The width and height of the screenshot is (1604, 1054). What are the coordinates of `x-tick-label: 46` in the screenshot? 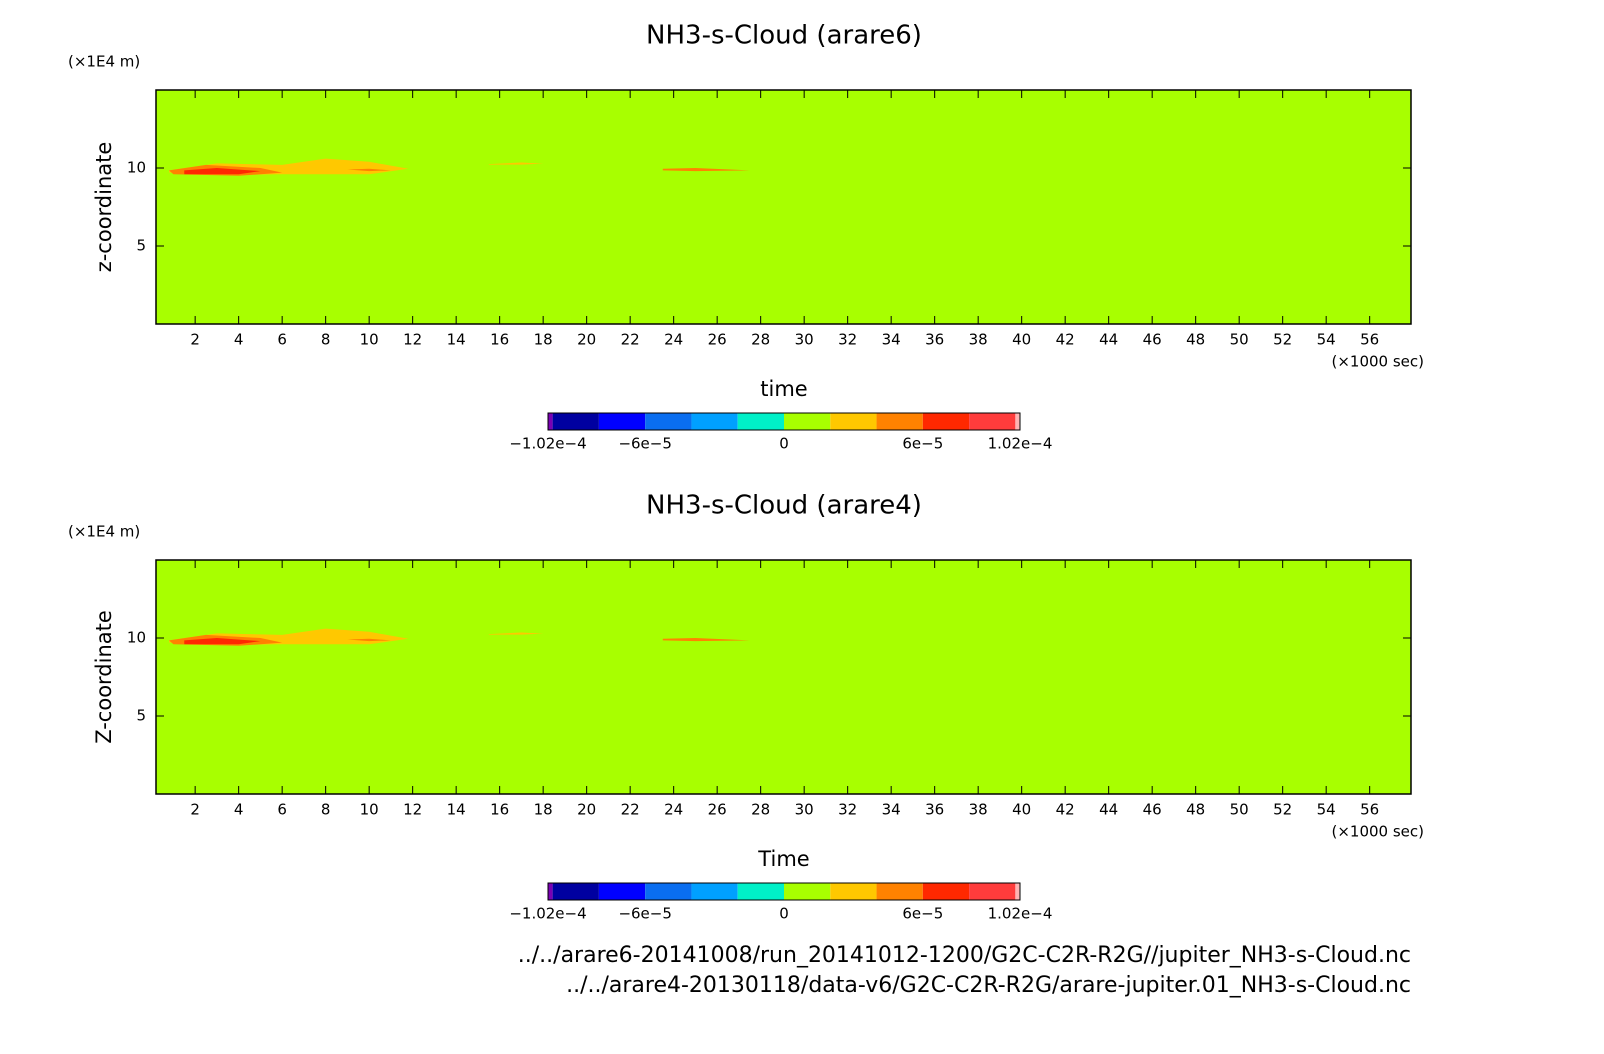 It's located at (1152, 810).